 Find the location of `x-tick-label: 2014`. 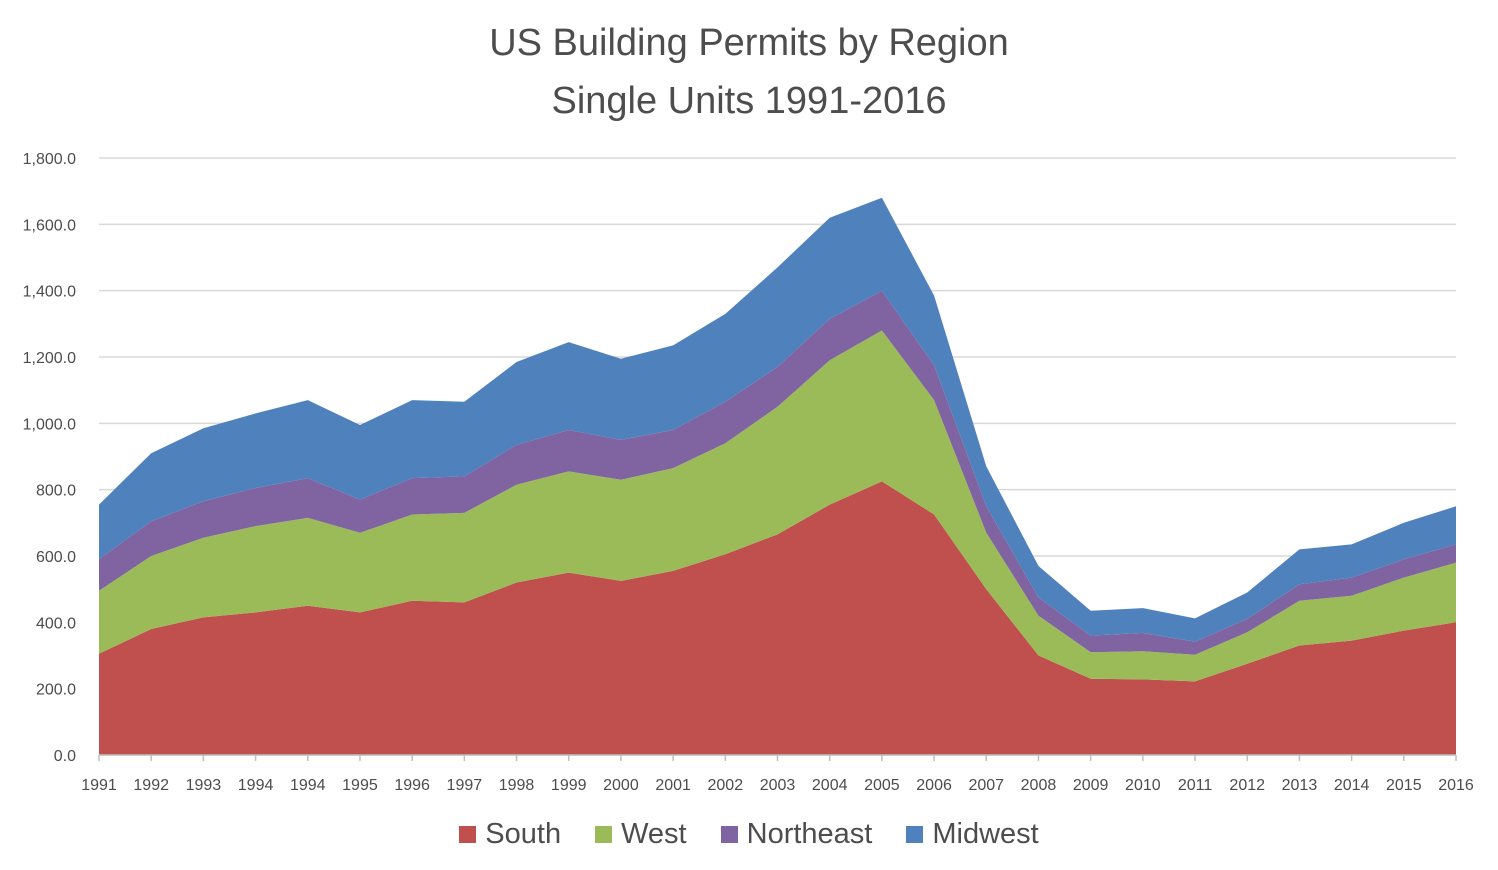

x-tick-label: 2014 is located at coordinates (1352, 785).